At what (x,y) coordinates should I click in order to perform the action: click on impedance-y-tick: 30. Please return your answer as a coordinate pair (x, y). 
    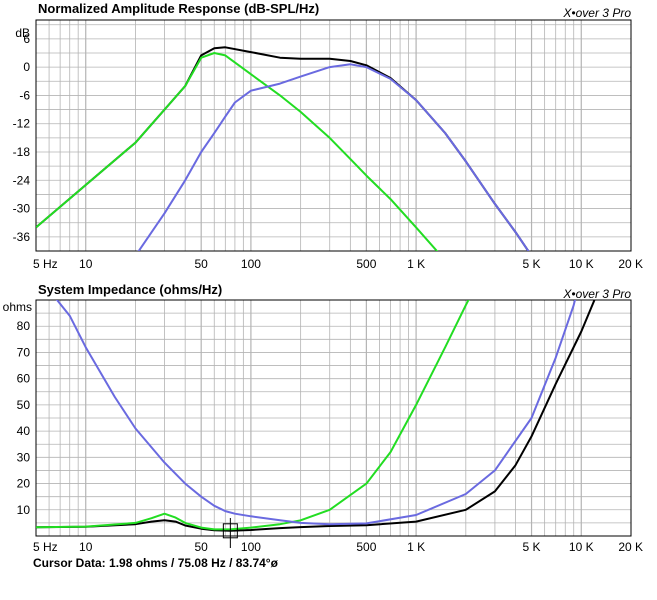
    Looking at the image, I should click on (24, 457).